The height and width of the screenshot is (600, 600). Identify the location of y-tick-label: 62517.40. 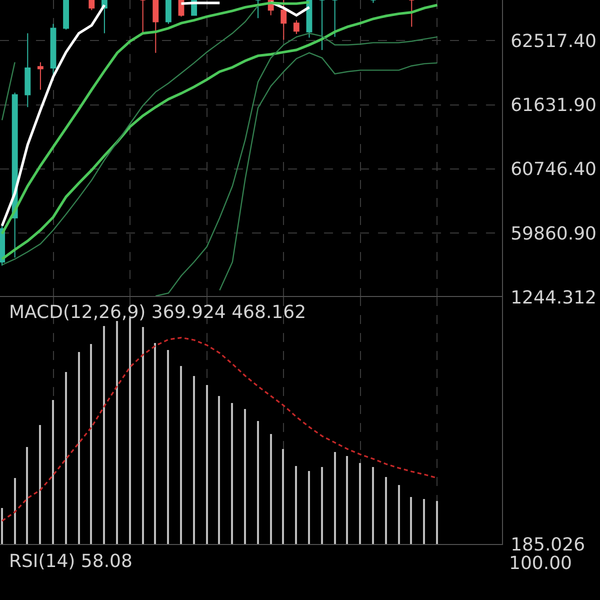
(553, 41).